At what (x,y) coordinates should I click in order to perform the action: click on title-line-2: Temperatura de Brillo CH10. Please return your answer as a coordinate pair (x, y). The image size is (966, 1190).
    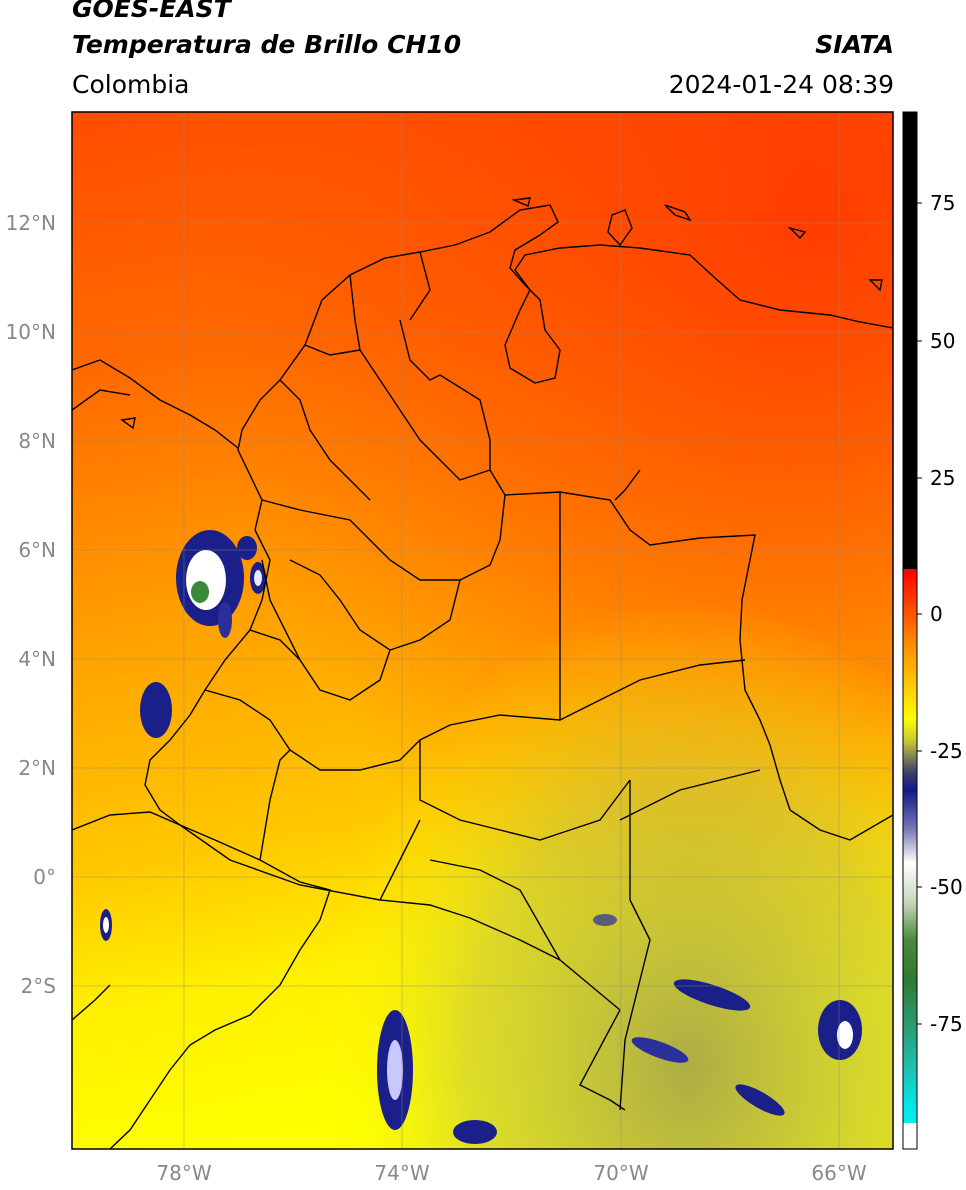
    Looking at the image, I should click on (267, 44).